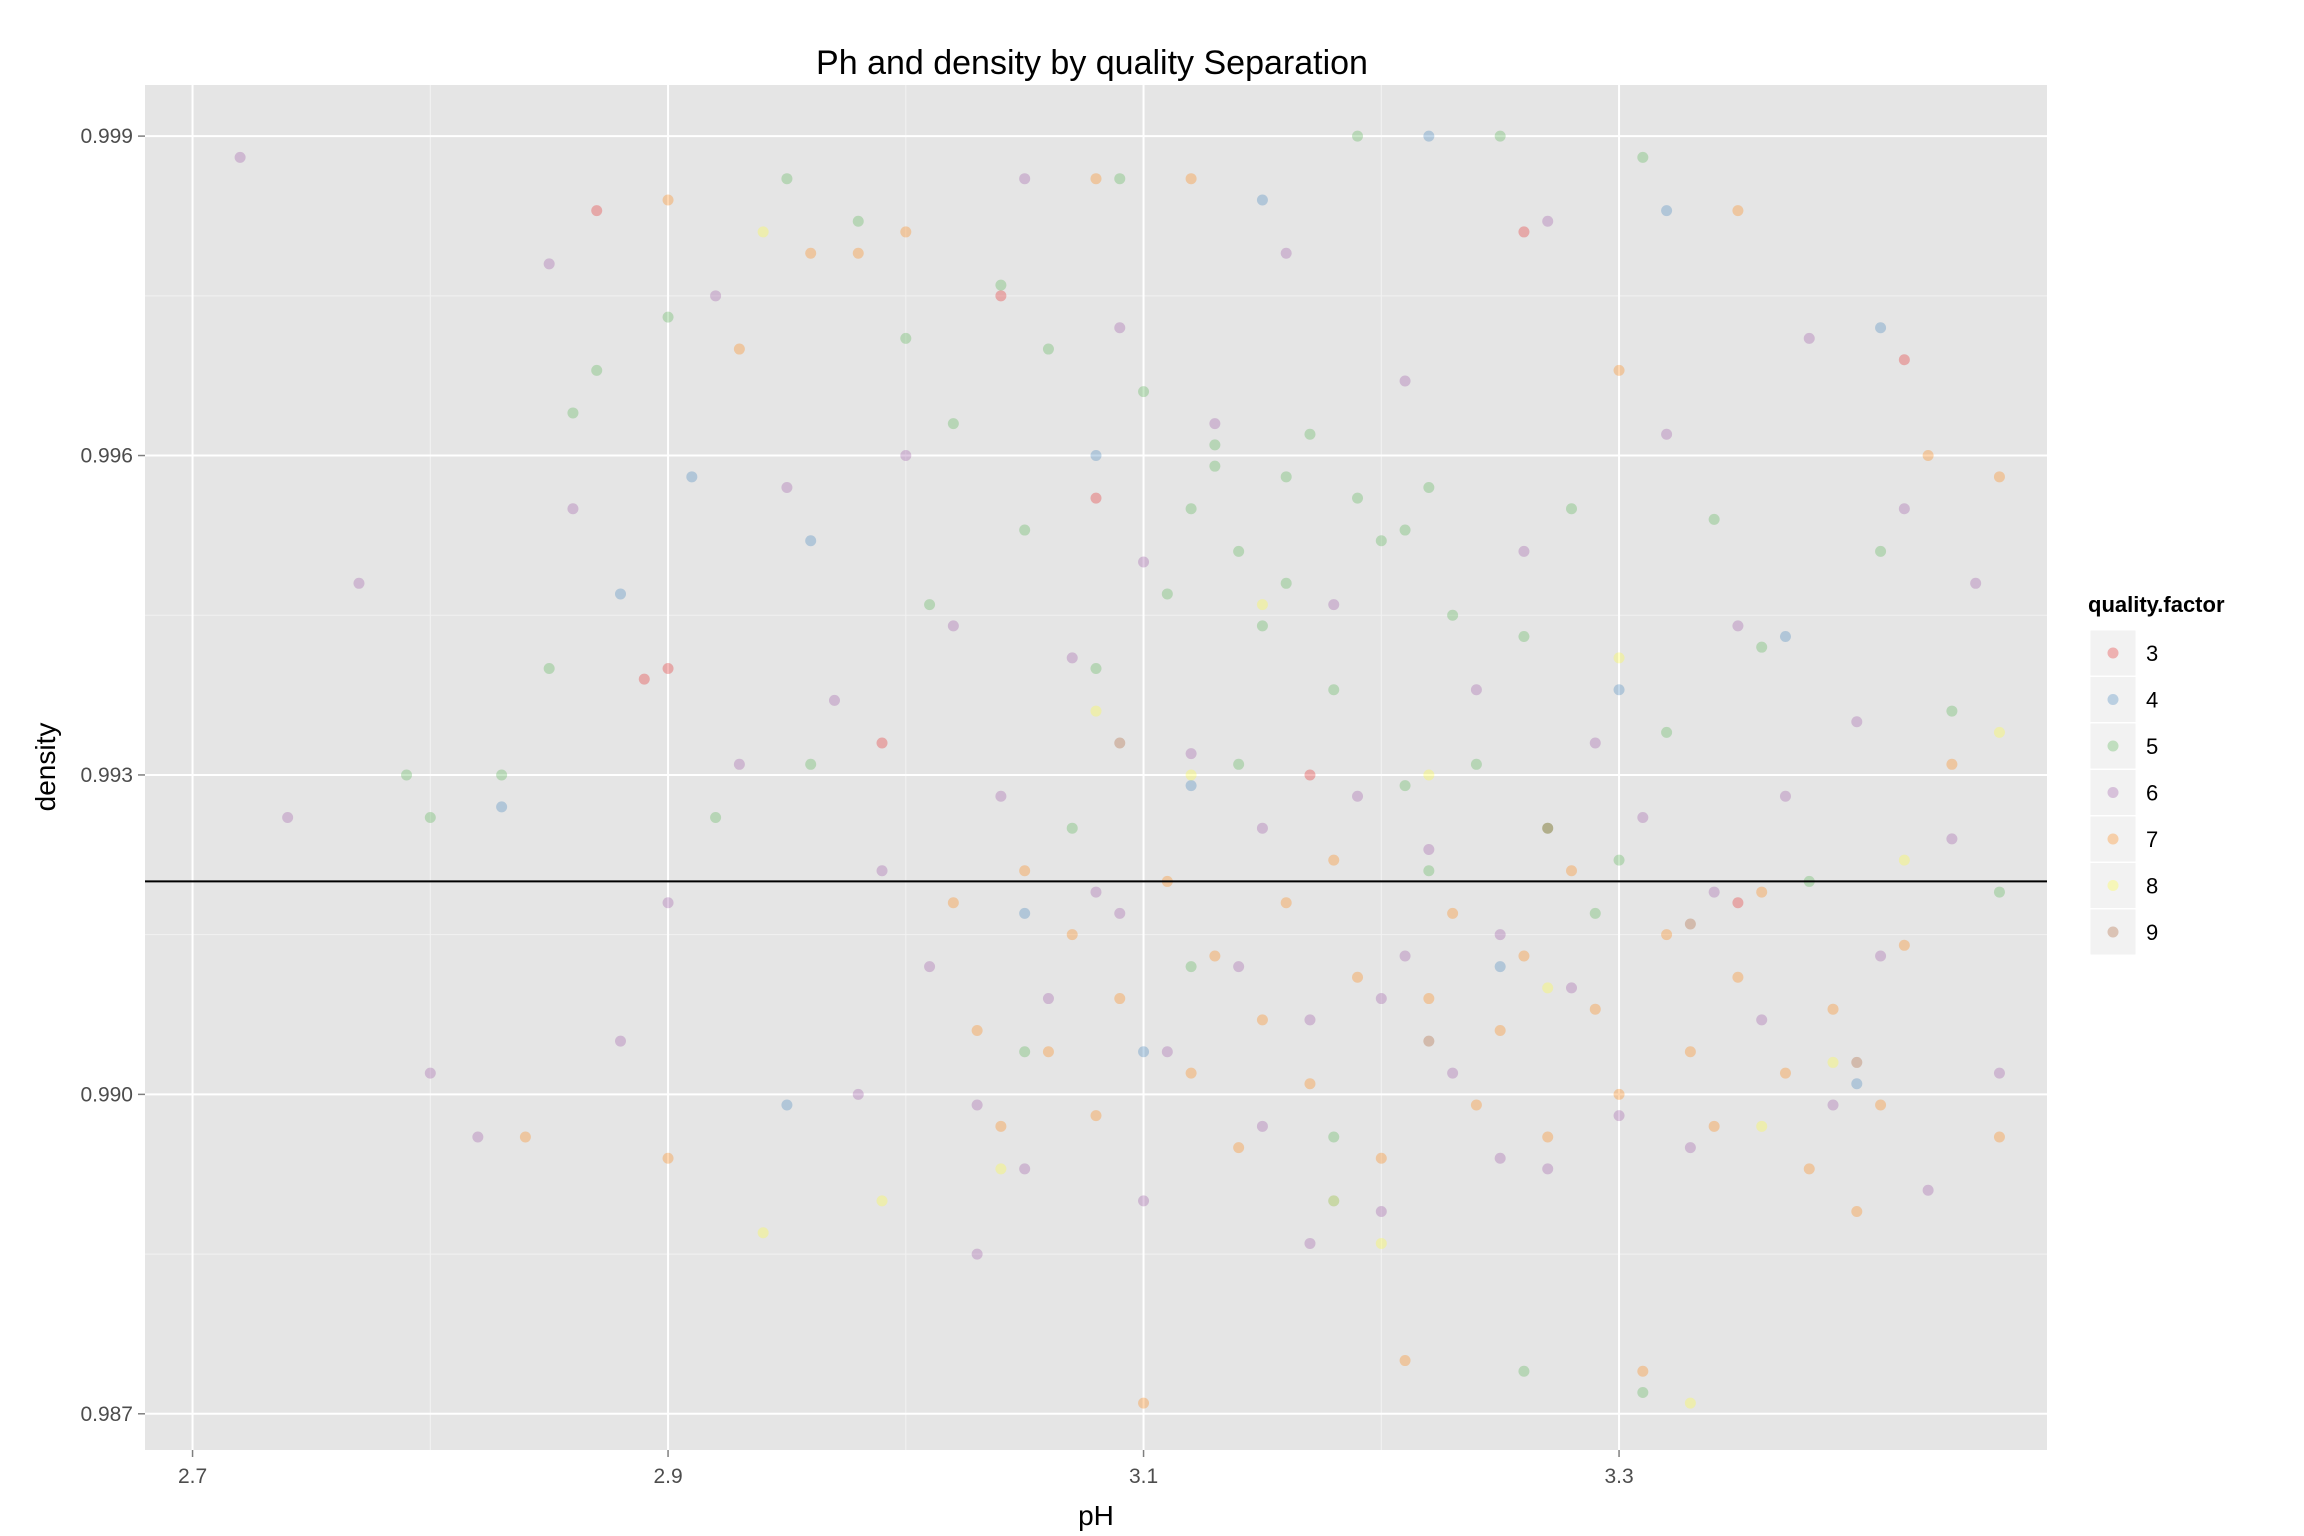 Image resolution: width=2304 pixels, height=1536 pixels. I want to click on legend-item-5: 5, so click(2123, 746).